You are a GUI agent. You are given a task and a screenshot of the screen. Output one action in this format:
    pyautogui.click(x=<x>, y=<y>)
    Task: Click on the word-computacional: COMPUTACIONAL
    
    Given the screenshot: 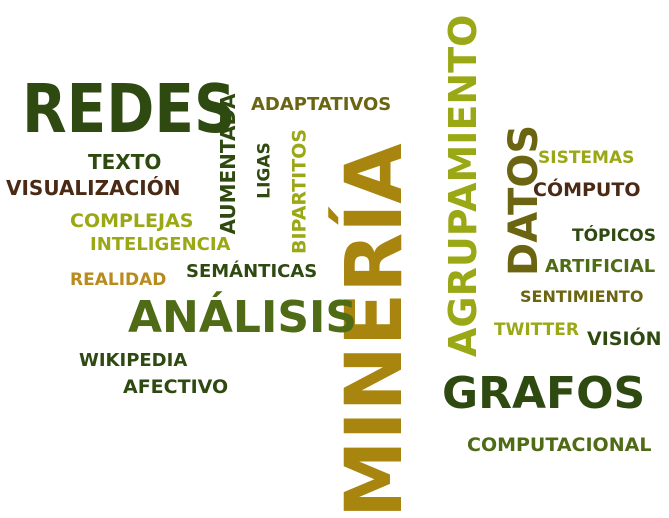 What is the action you would take?
    pyautogui.click(x=559, y=445)
    